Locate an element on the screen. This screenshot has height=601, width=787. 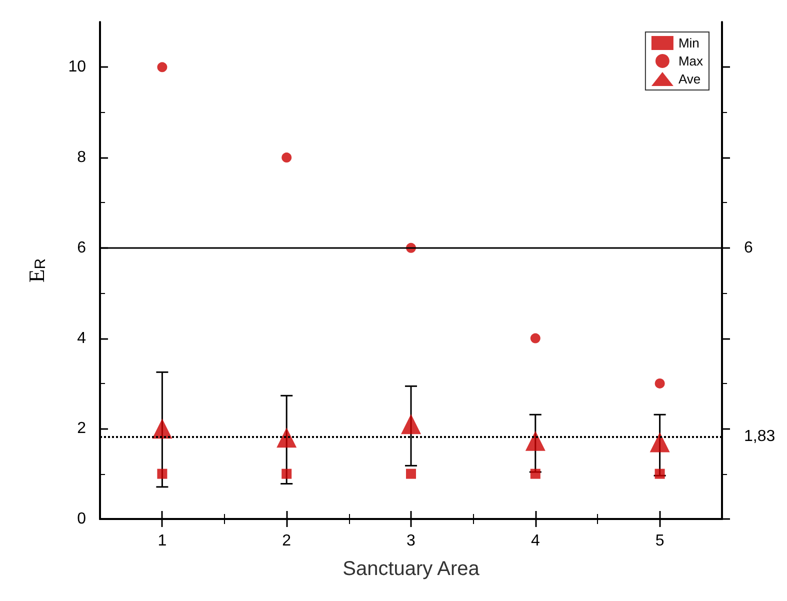
y-axis-title: ER is located at coordinates (36, 270).